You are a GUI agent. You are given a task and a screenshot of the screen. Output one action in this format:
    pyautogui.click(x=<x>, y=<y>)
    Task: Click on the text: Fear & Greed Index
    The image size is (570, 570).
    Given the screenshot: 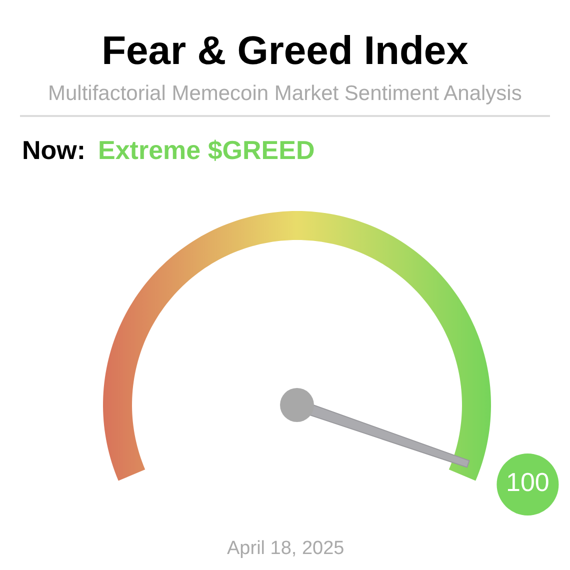 What is the action you would take?
    pyautogui.click(x=285, y=51)
    